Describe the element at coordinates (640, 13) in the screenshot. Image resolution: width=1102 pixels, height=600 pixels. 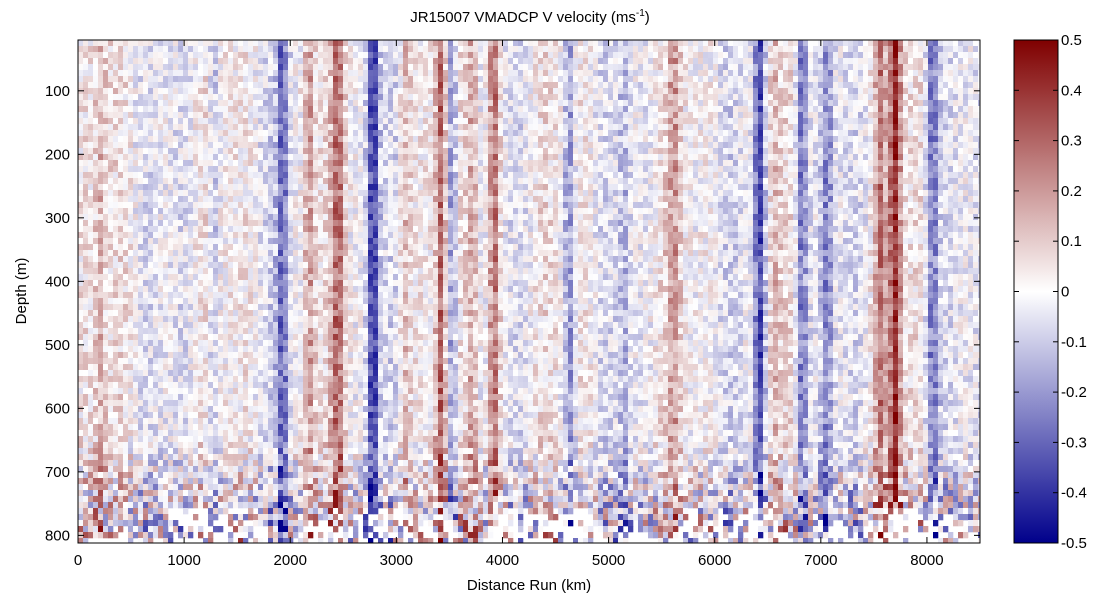
I see `chart-title-superscript: -1` at that location.